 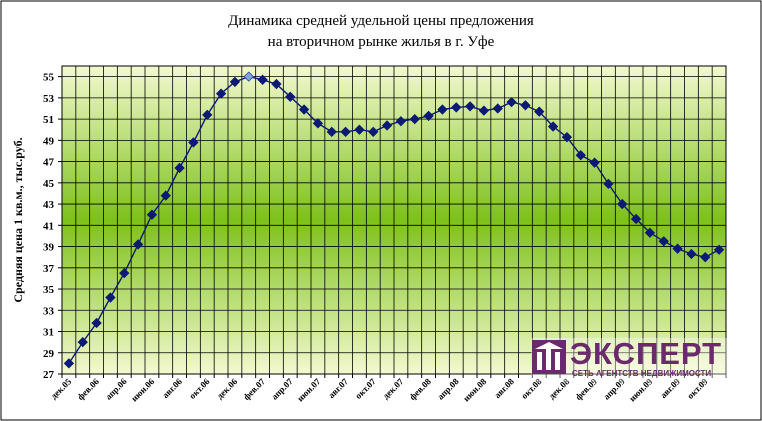 What do you see at coordinates (49, 99) in the screenshot?
I see `y-tick-label: 53` at bounding box center [49, 99].